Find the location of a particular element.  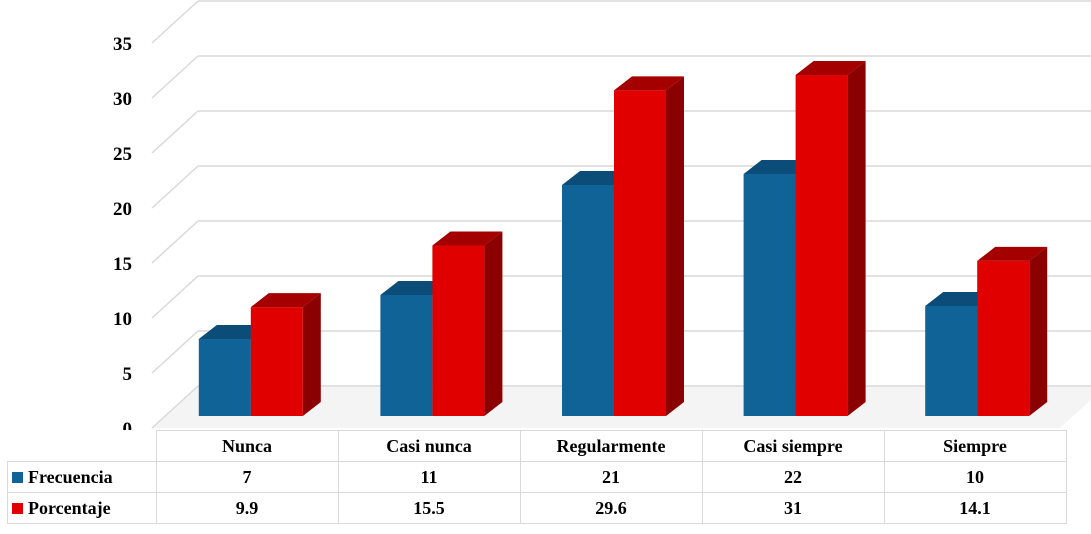

data-label: 22 is located at coordinates (793, 477).